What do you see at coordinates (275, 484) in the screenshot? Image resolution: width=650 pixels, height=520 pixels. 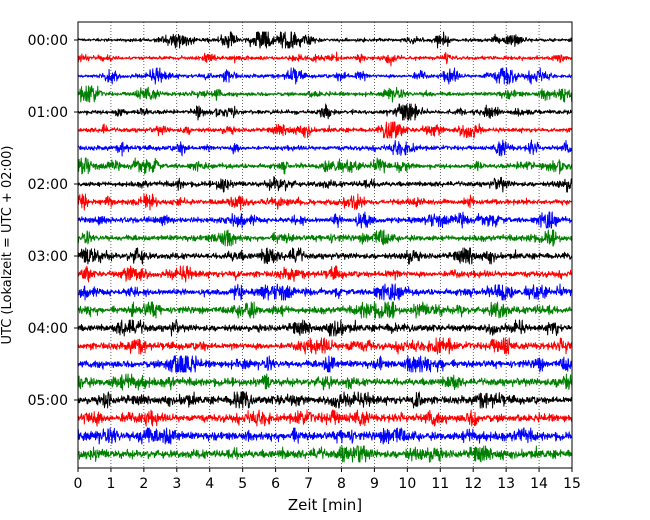 I see `x-tick-label: 6` at bounding box center [275, 484].